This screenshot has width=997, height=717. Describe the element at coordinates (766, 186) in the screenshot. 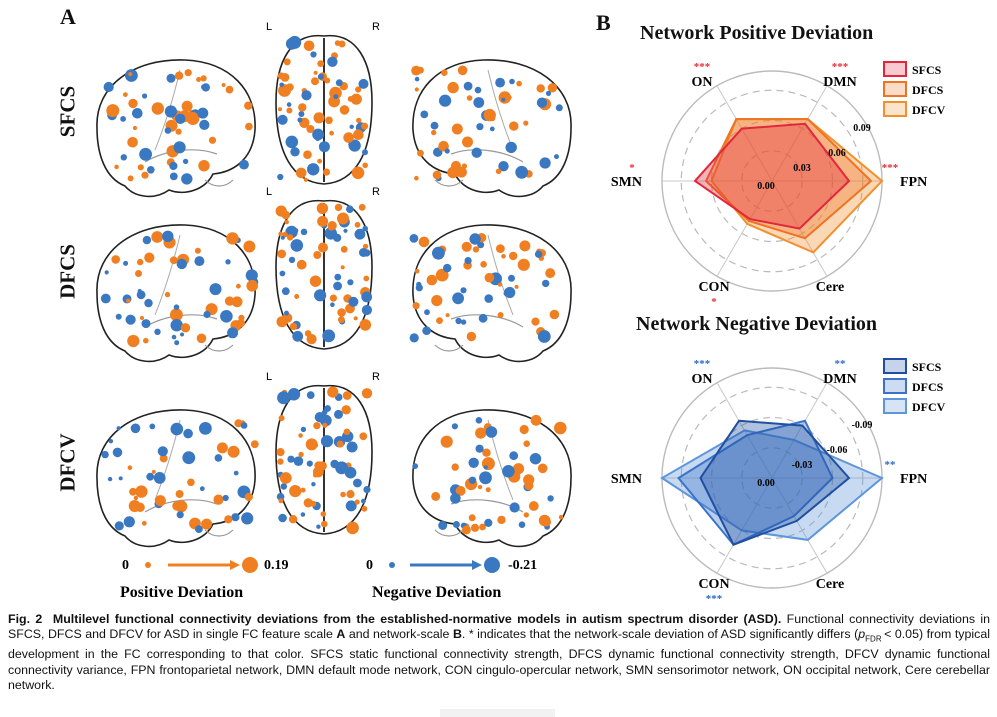

I see `radar-ring-label: 0.00` at that location.